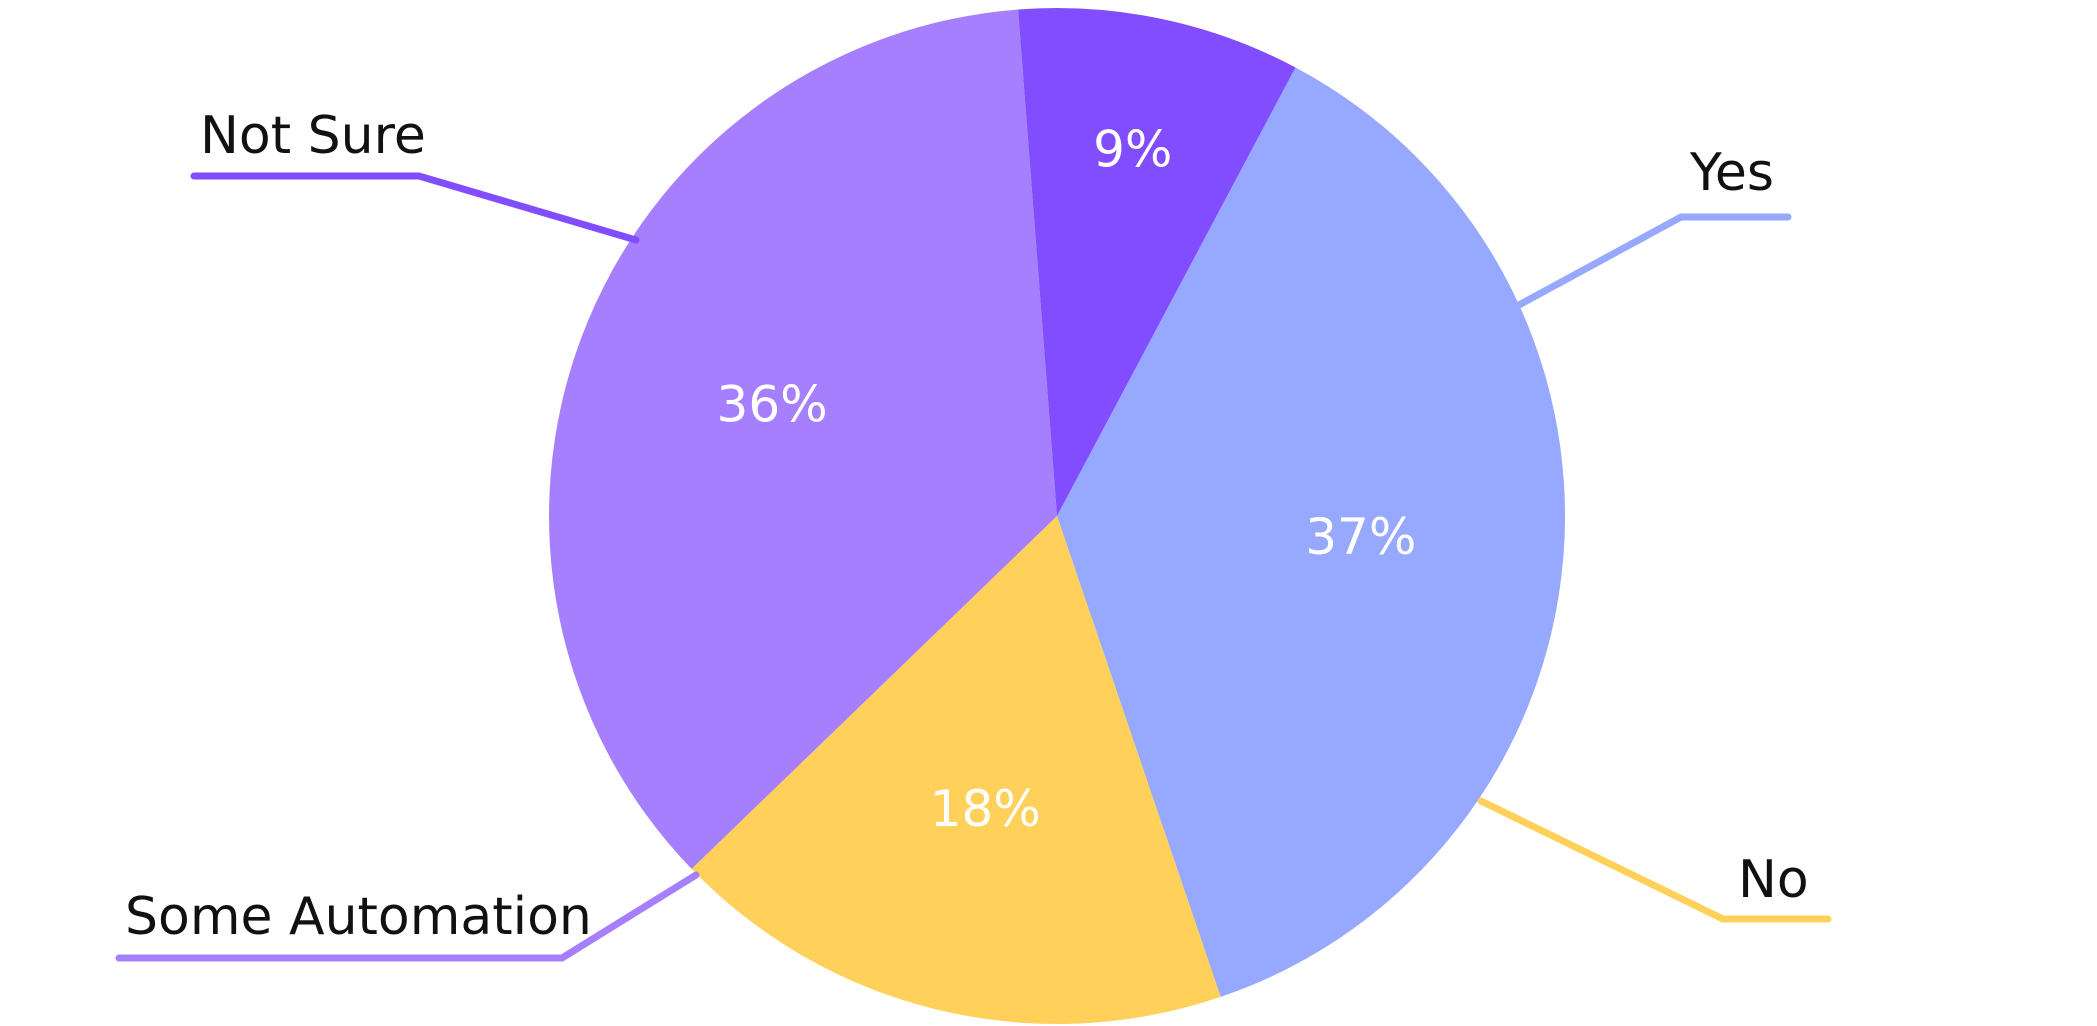  I want to click on slice-value-label-no: 18%, so click(985, 809).